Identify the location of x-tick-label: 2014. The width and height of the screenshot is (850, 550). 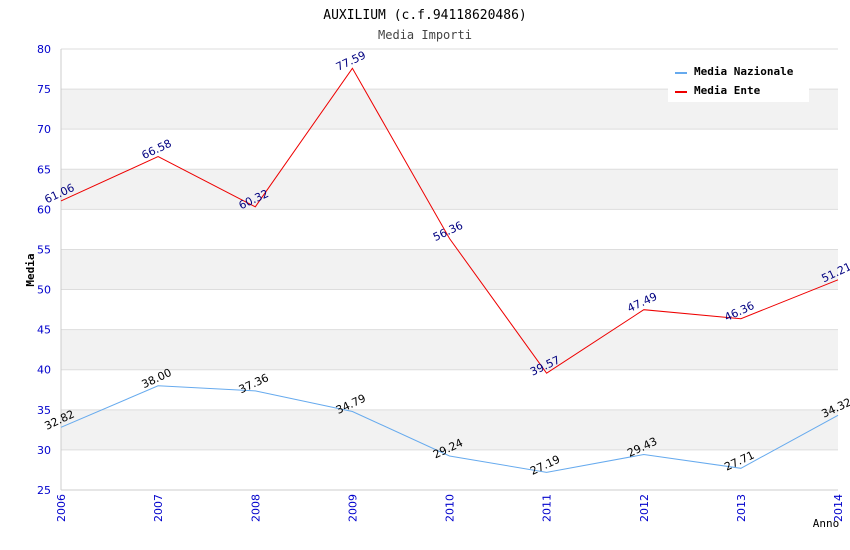
(838, 508).